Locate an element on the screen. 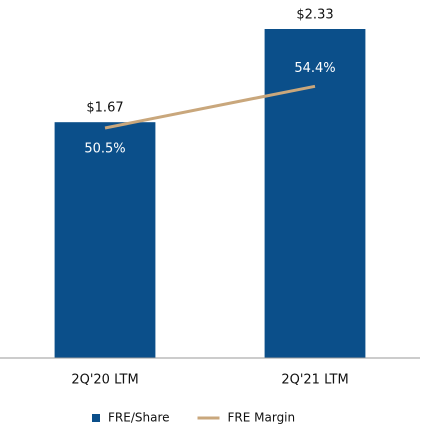 This screenshot has height=431, width=423. bar is located at coordinates (105, 240).